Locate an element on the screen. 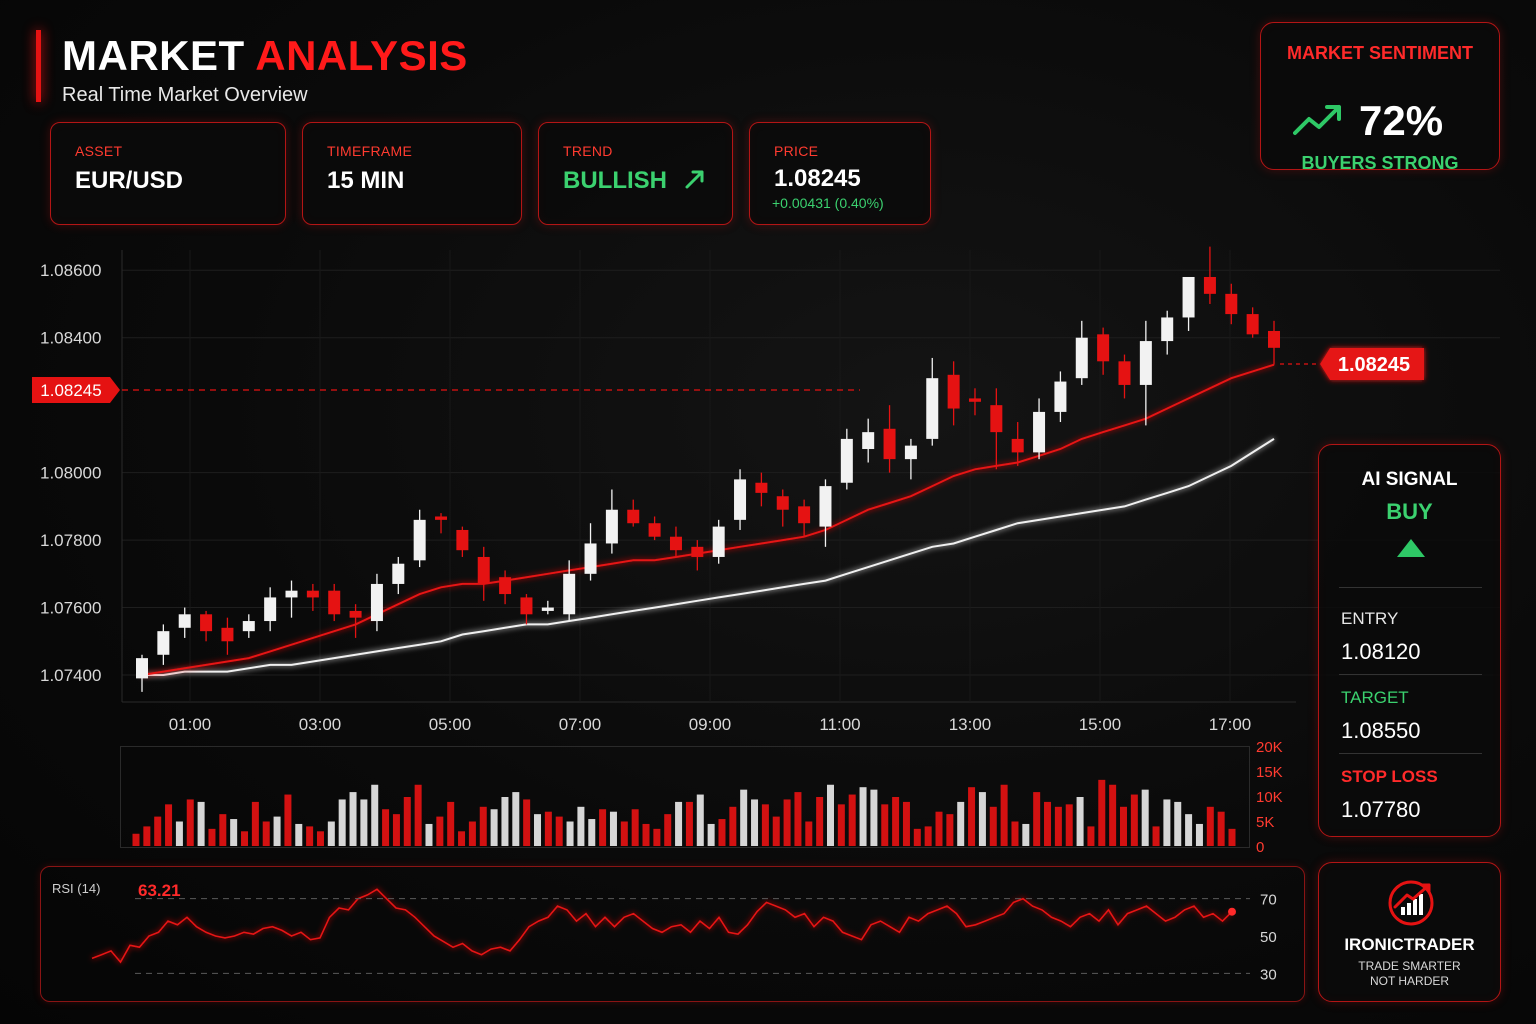 The image size is (1536, 1024). y-tick-label: 1.07400 is located at coordinates (70, 675).